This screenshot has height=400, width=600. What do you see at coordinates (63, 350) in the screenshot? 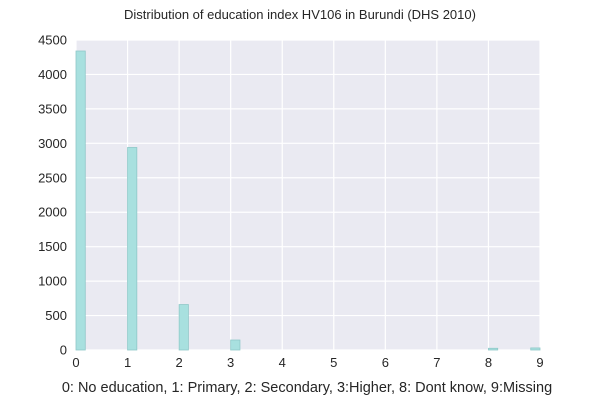
I see `y-tick-label: 0` at bounding box center [63, 350].